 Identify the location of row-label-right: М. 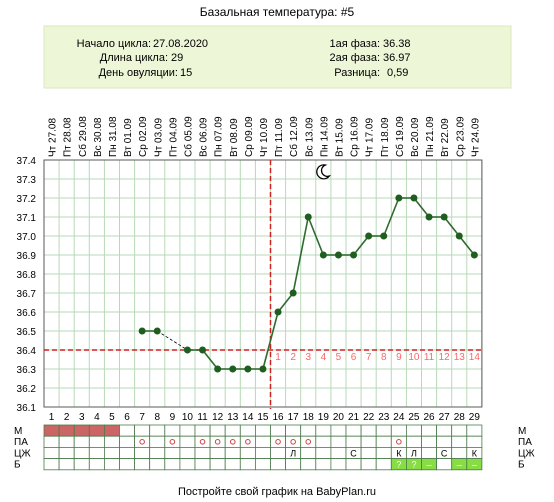
(522, 431).